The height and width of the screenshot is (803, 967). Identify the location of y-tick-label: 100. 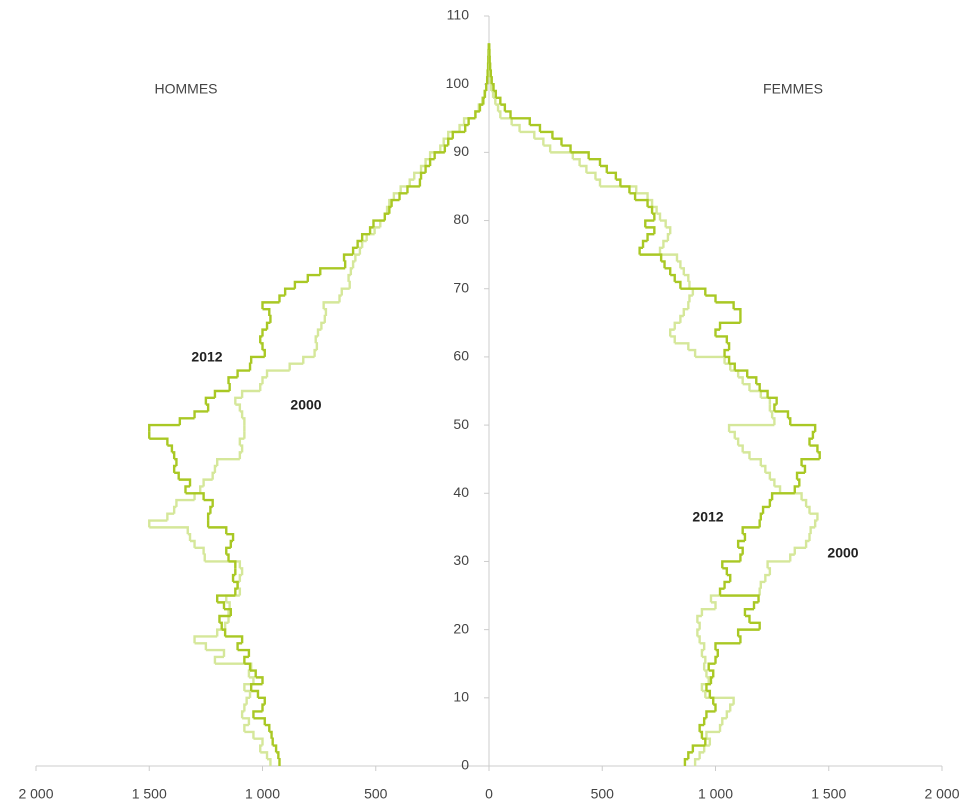
(458, 83).